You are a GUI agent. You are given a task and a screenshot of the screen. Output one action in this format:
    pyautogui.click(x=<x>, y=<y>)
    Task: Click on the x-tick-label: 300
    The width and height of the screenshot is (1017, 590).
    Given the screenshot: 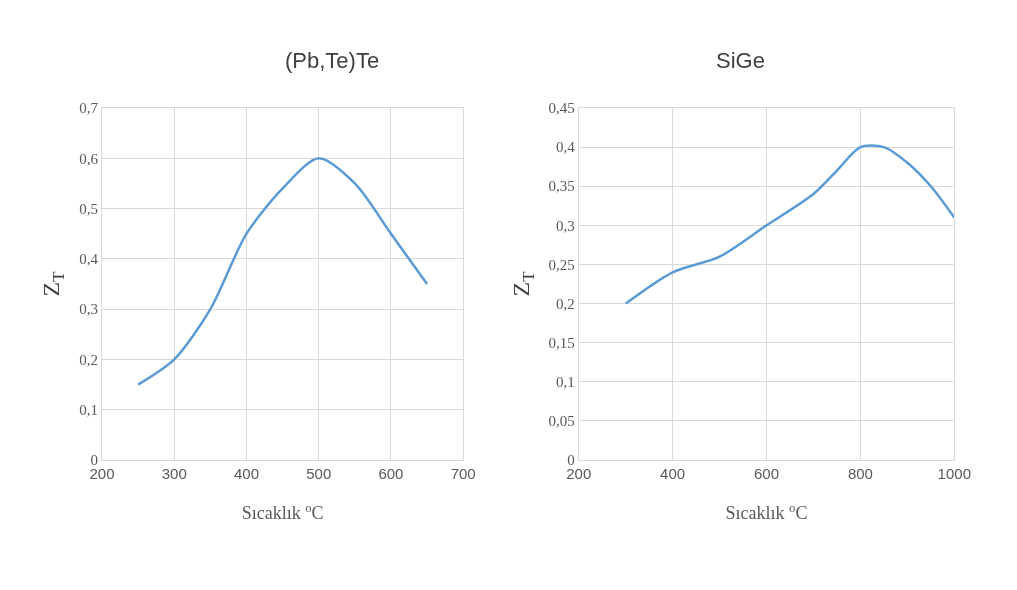 What is the action you would take?
    pyautogui.click(x=174, y=473)
    